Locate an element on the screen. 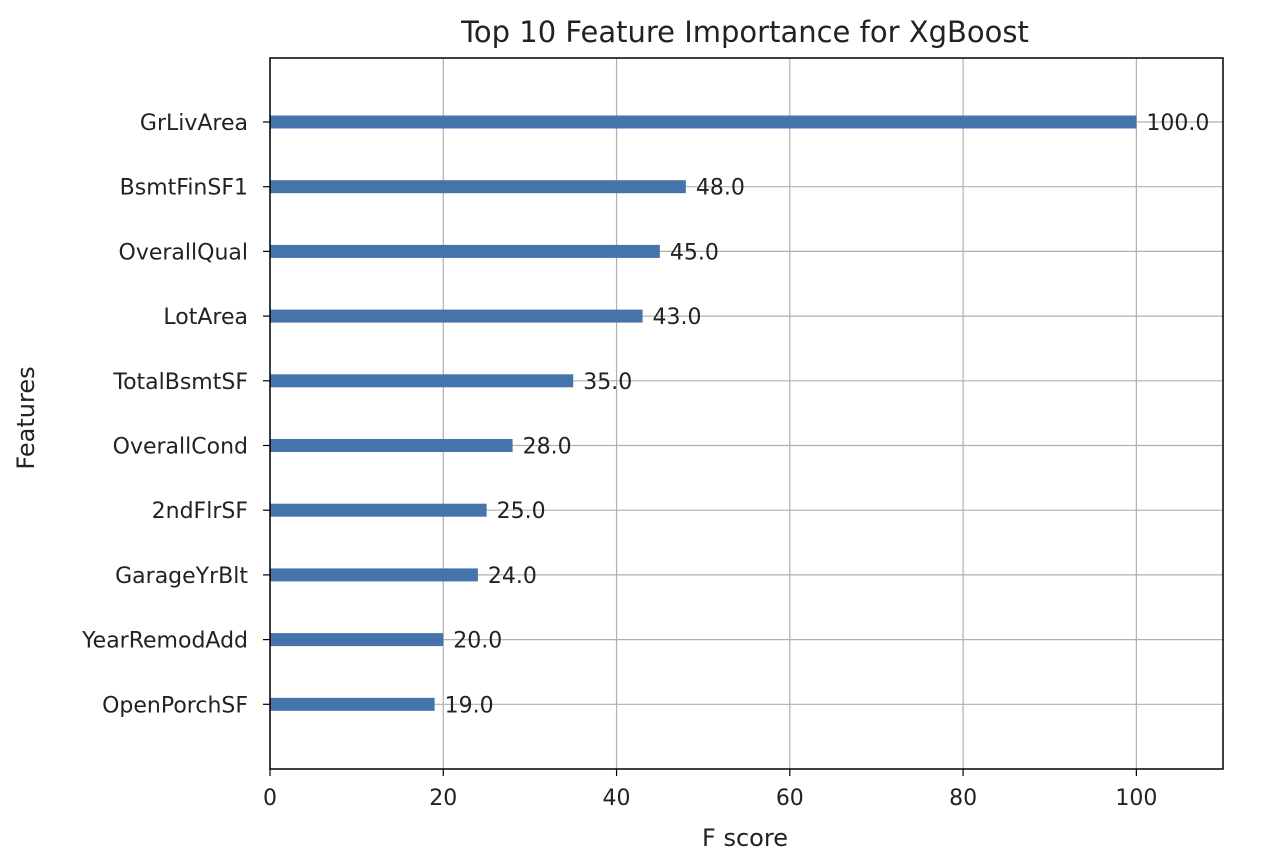  y-tick-label: OverallQual is located at coordinates (183, 252).